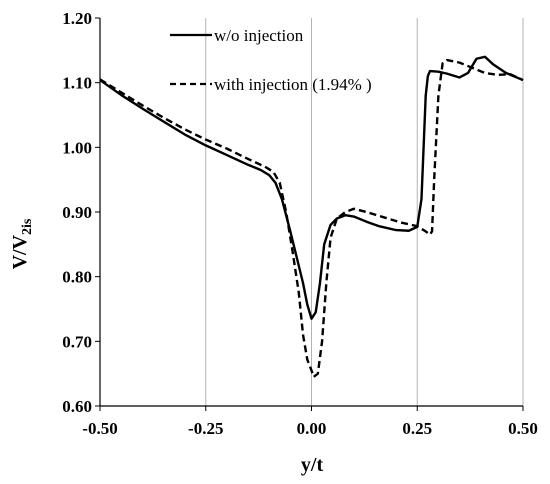 This screenshot has height=484, width=550. Describe the element at coordinates (523, 428) in the screenshot. I see `x-tick-label-4: 0.50` at that location.